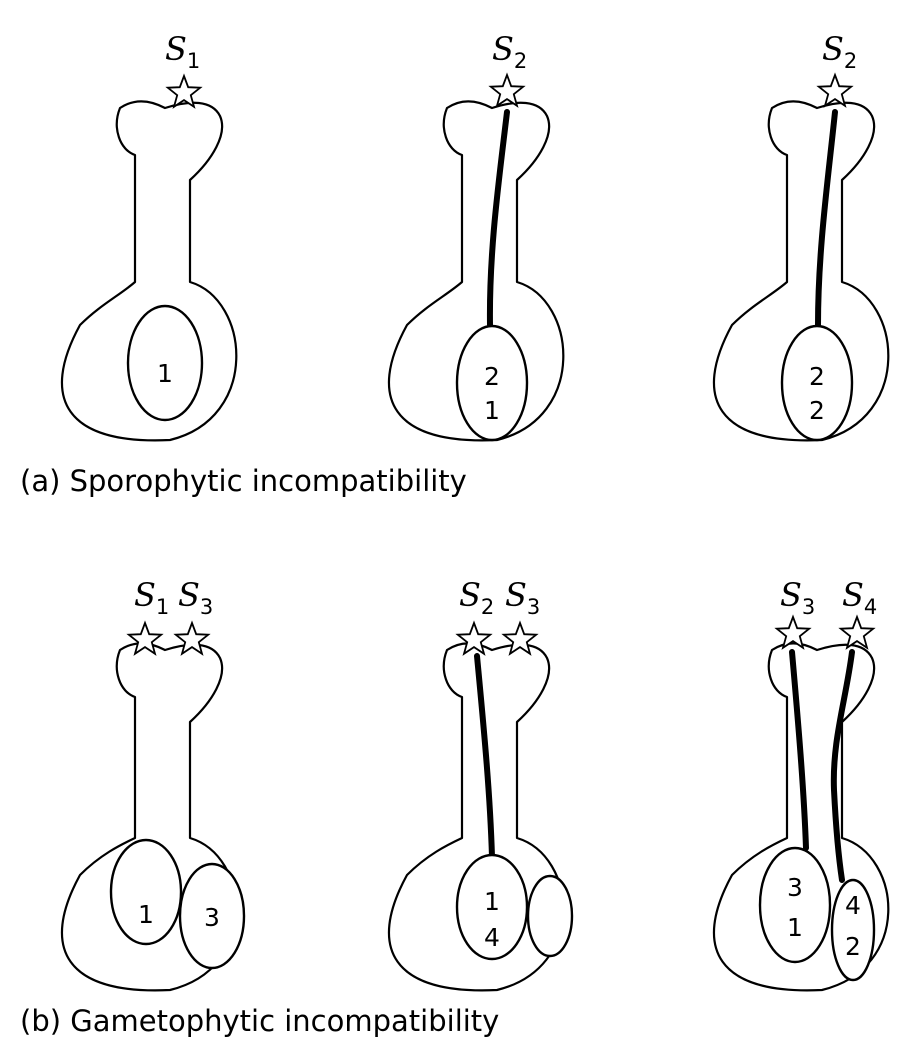 The height and width of the screenshot is (1061, 921). Describe the element at coordinates (260, 1021) in the screenshot. I see `caption-gametophytic: (b) Gametophytic incompatibility` at that location.